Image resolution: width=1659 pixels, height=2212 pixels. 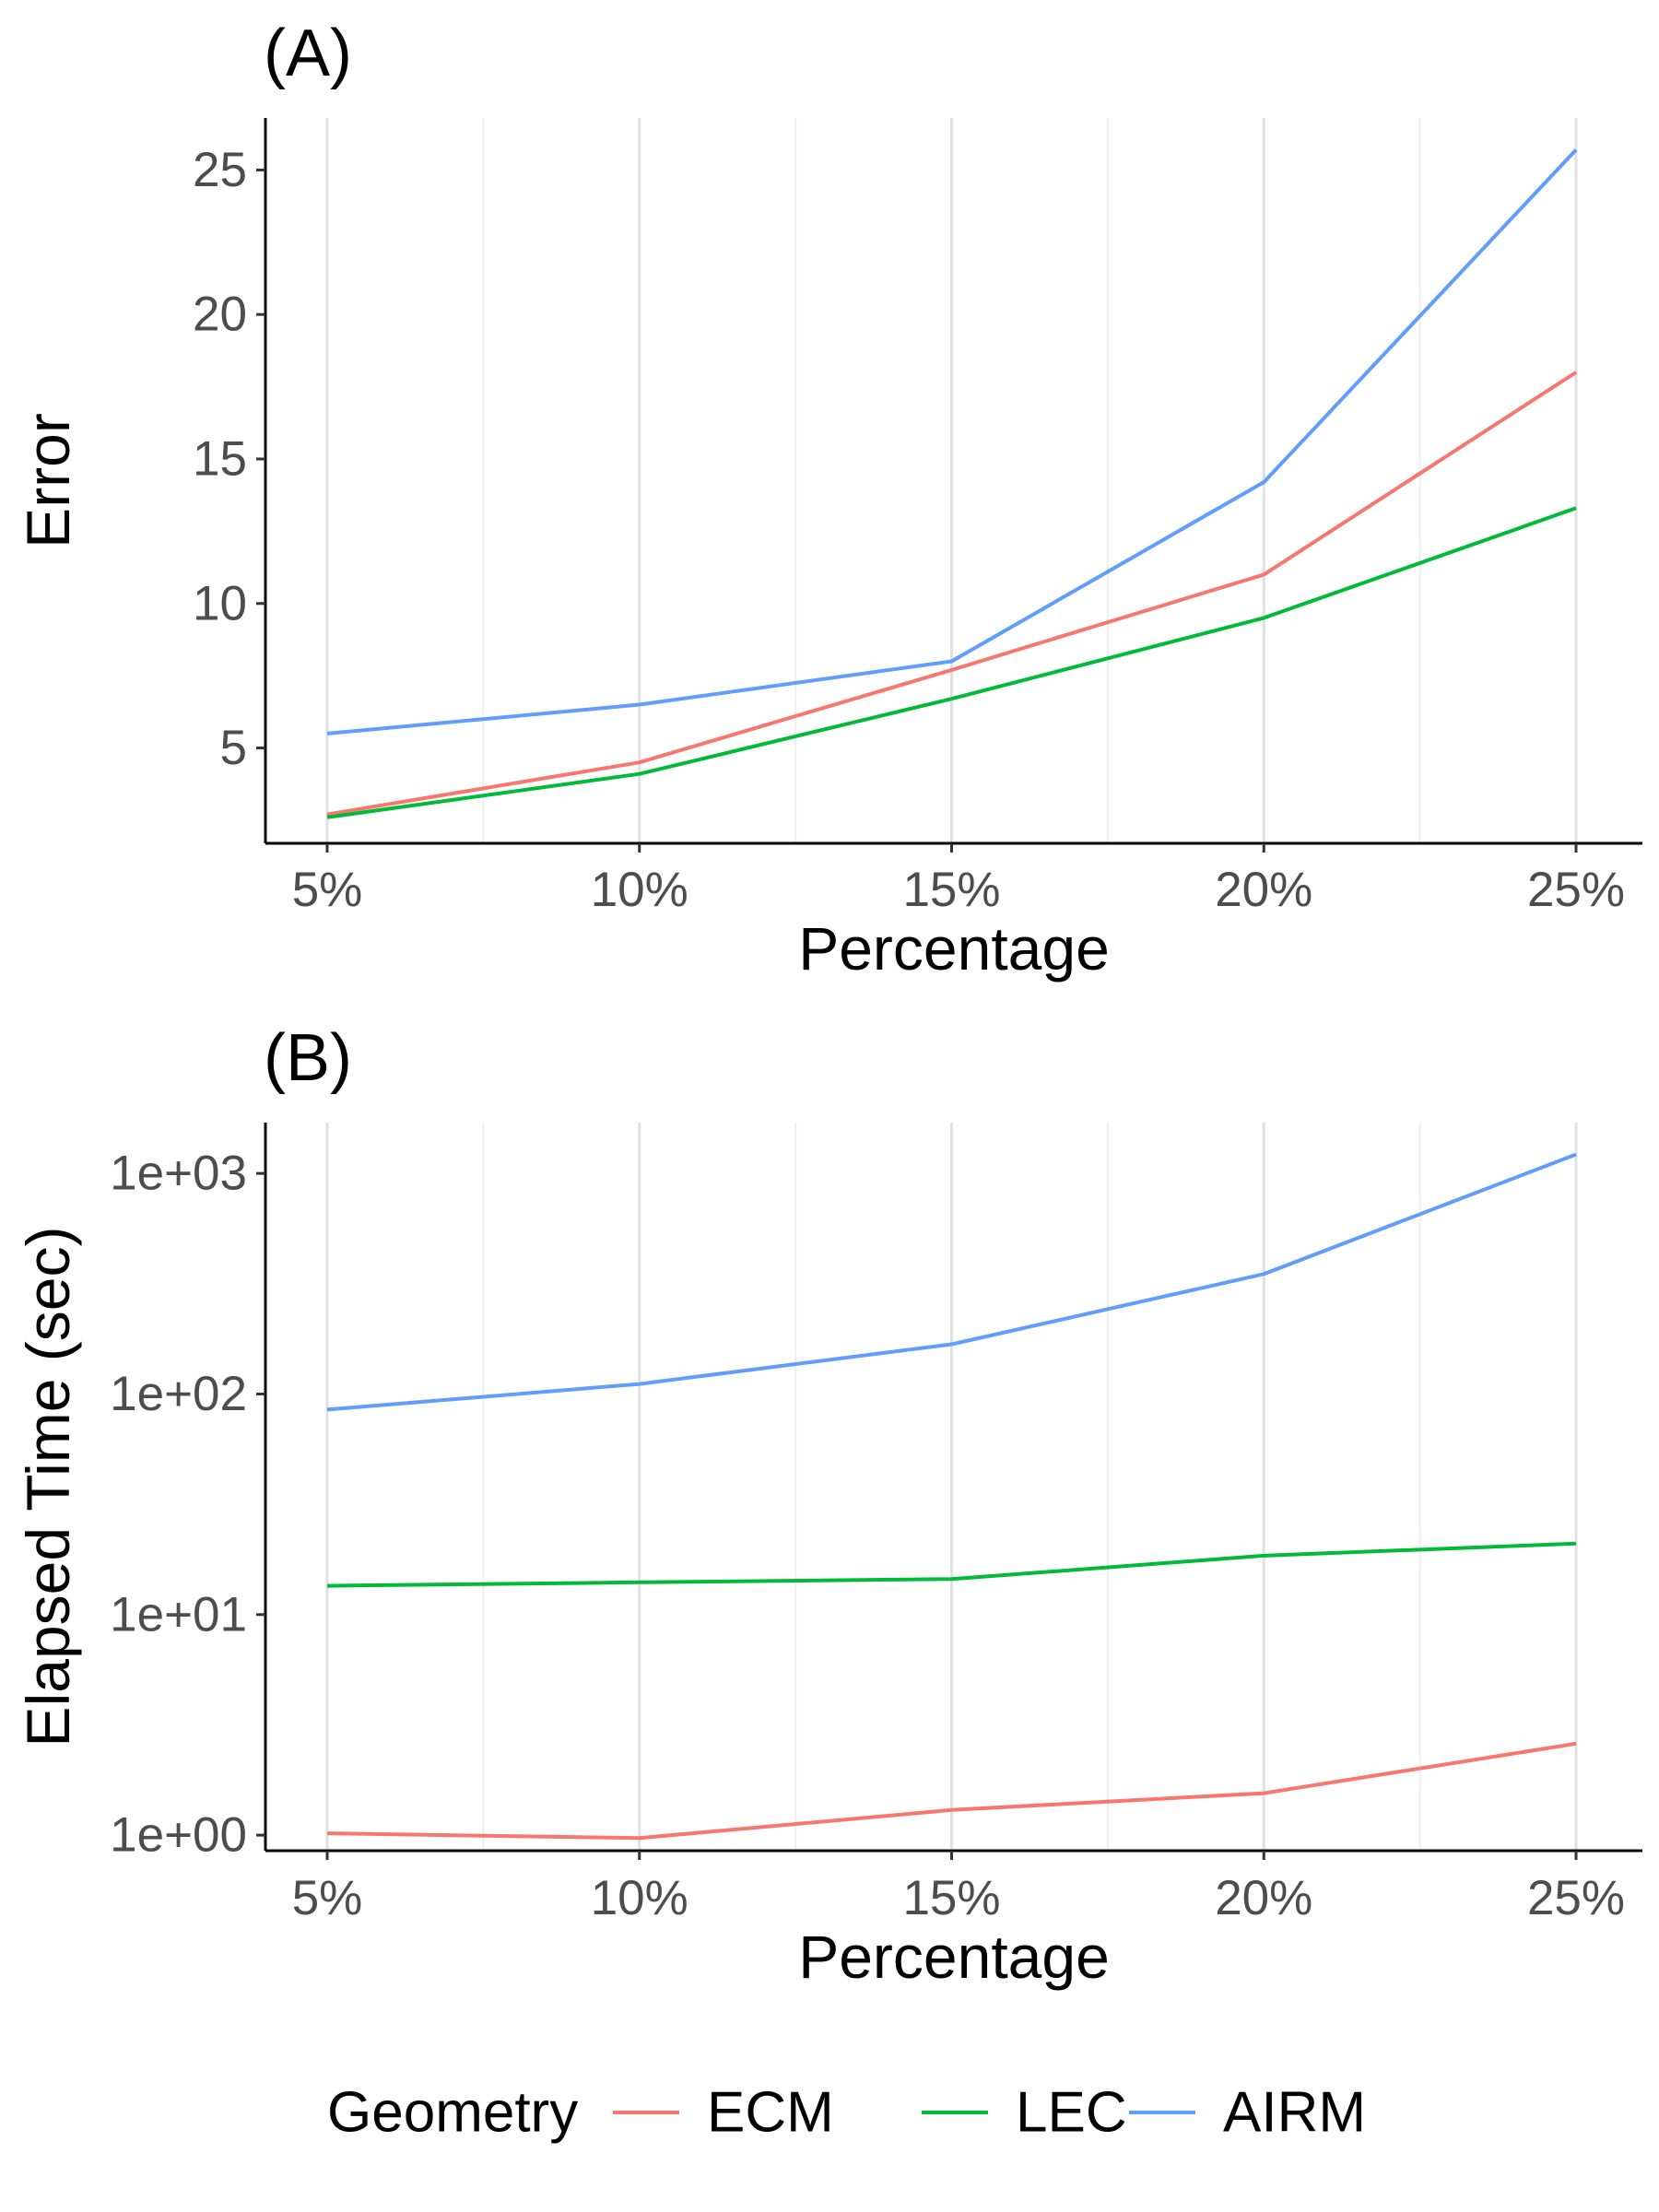 What do you see at coordinates (48, 1487) in the screenshot?
I see `y-axis-title: Elapsed Time (sec)` at bounding box center [48, 1487].